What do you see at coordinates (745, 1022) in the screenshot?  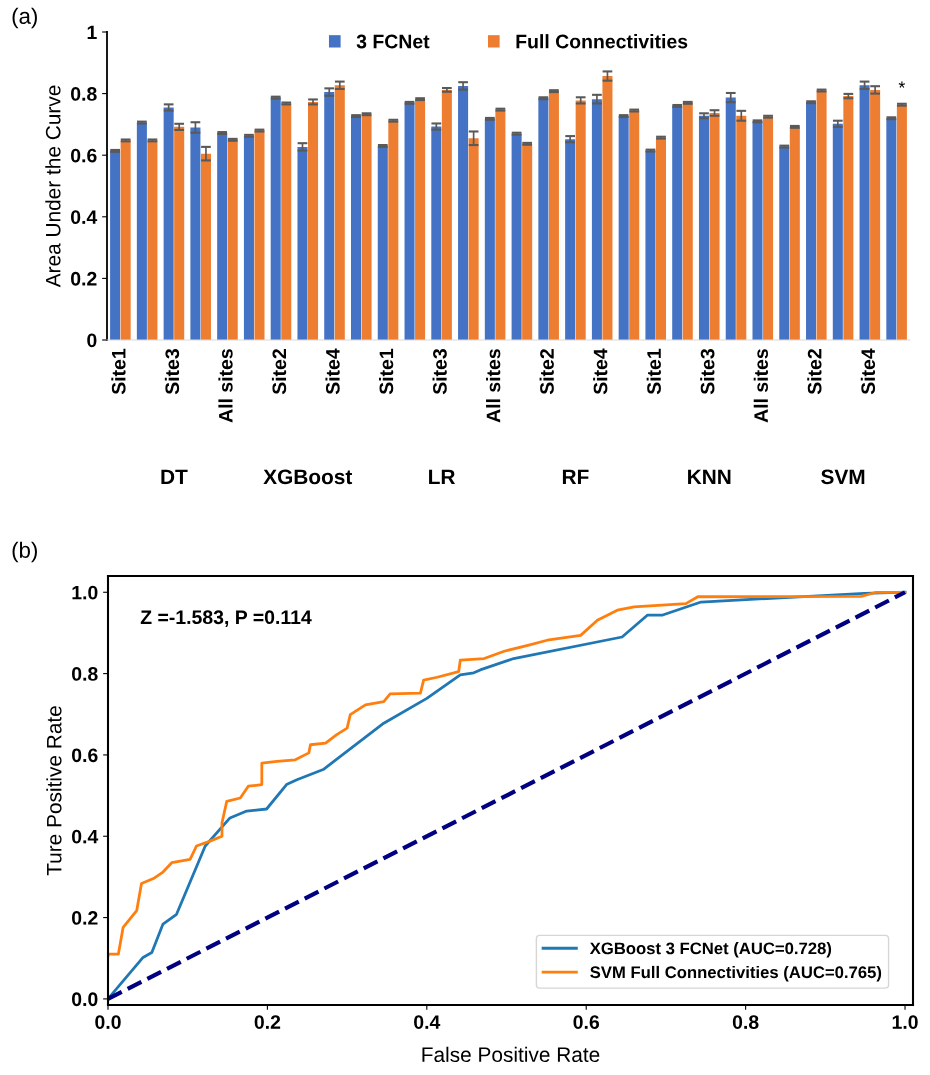 I see `x-tick-label: 0.8` at bounding box center [745, 1022].